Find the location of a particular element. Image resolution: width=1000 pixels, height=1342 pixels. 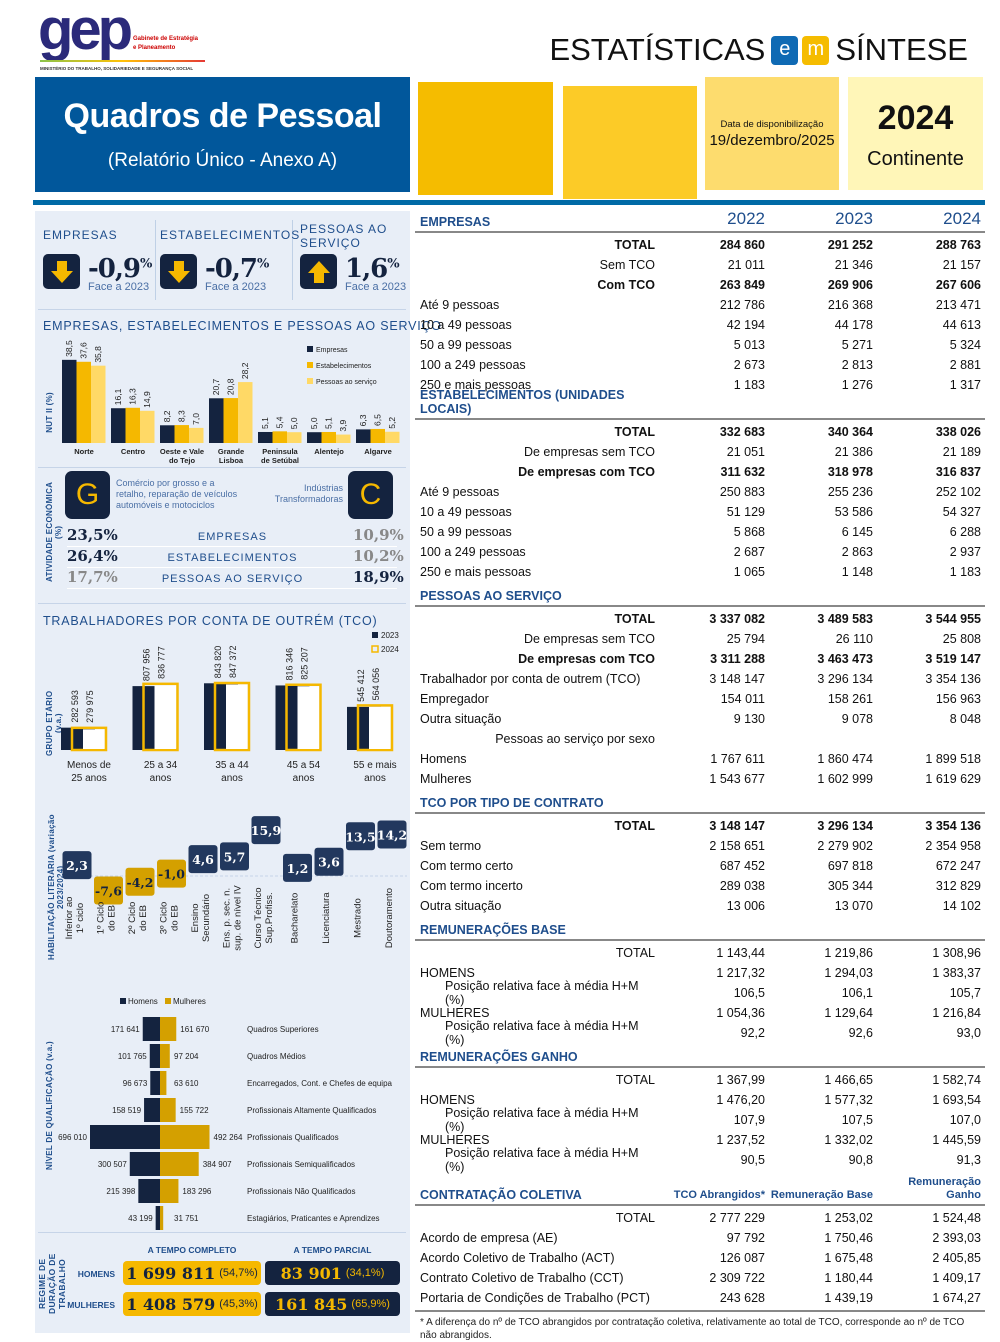

row-value: 3 354 136 is located at coordinates (953, 679).